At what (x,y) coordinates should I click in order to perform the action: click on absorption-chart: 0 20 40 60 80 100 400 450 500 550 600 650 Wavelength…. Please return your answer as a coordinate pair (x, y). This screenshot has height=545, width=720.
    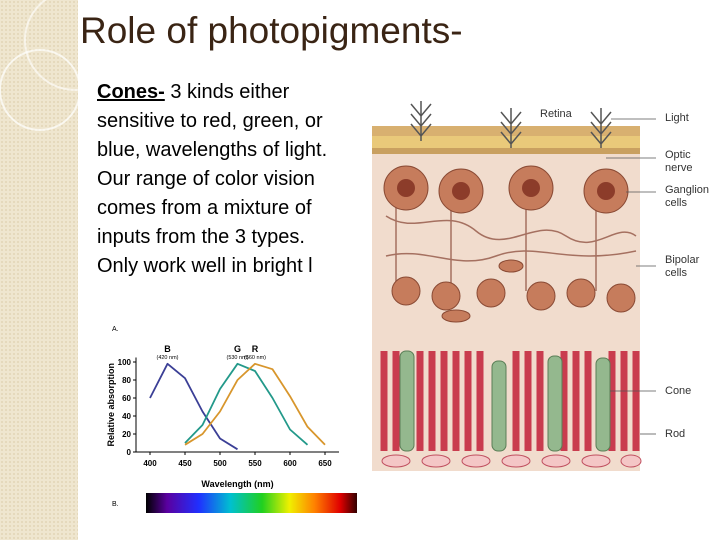
    Looking at the image, I should click on (237, 422).